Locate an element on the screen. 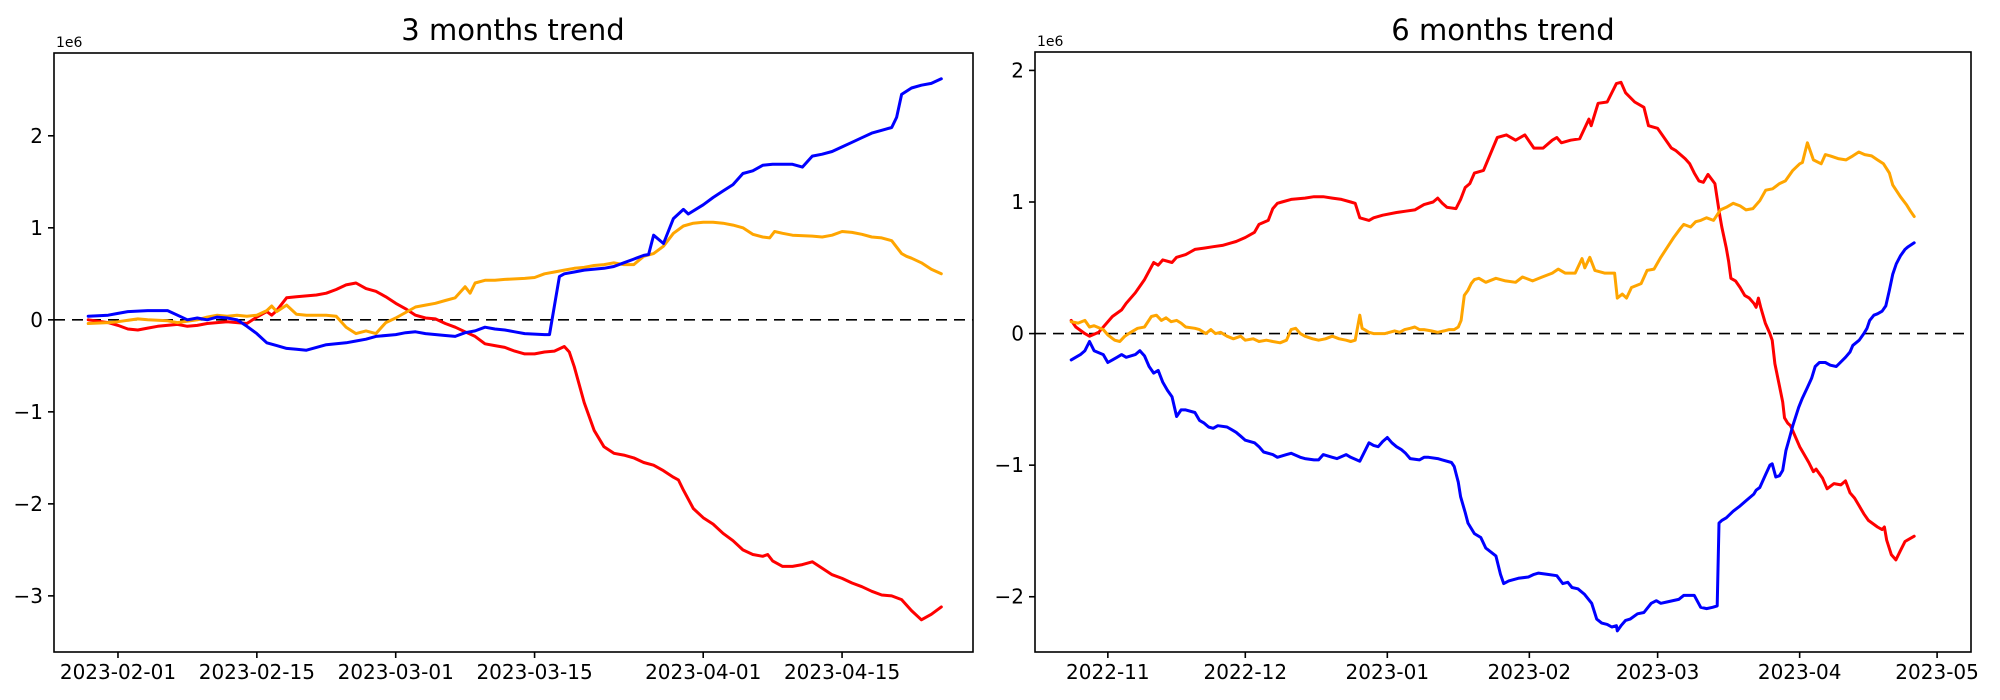 Image resolution: width=2000 pixels, height=700 pixels. x-tick-label: 2023-01 is located at coordinates (1388, 672).